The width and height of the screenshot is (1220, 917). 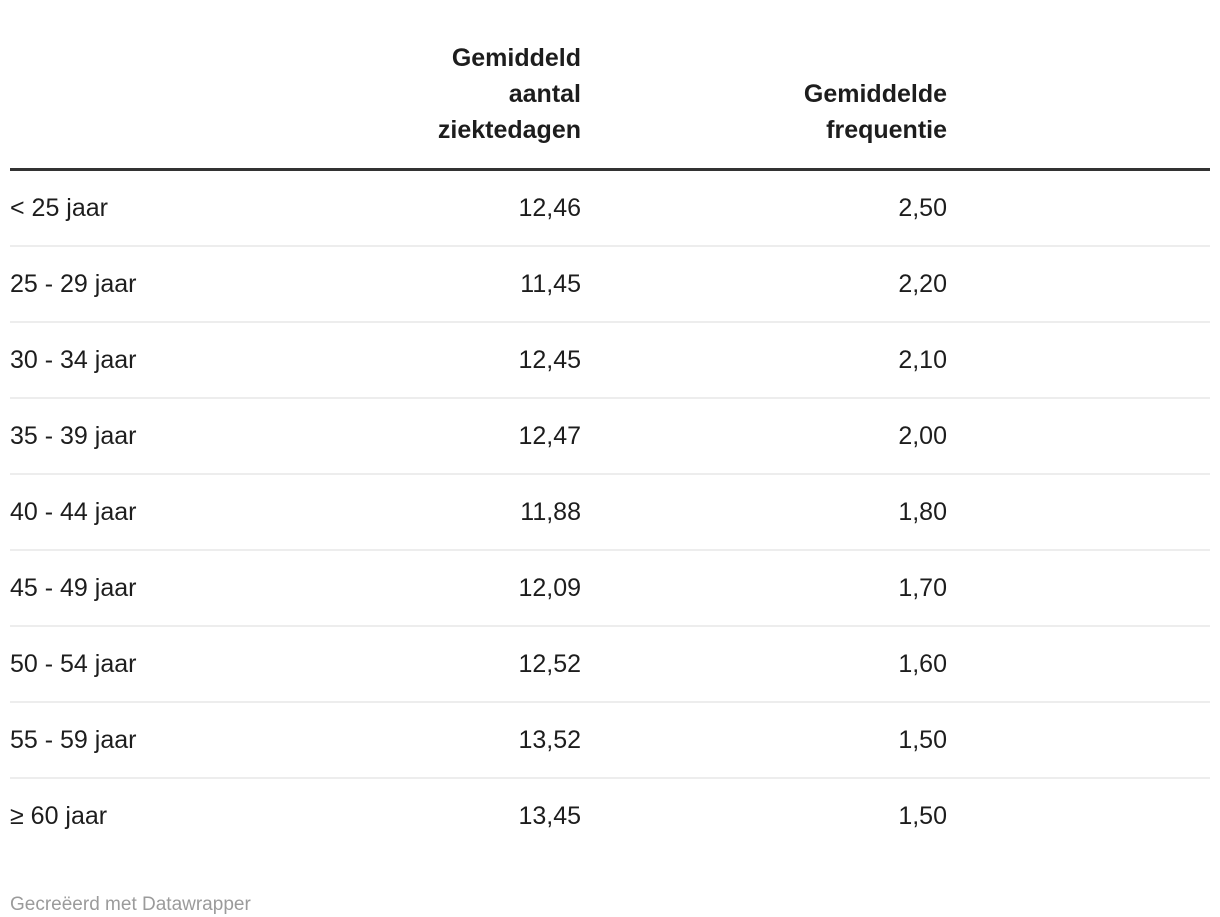 I want to click on row-label-cell: < 25 jaar, so click(x=59, y=208).